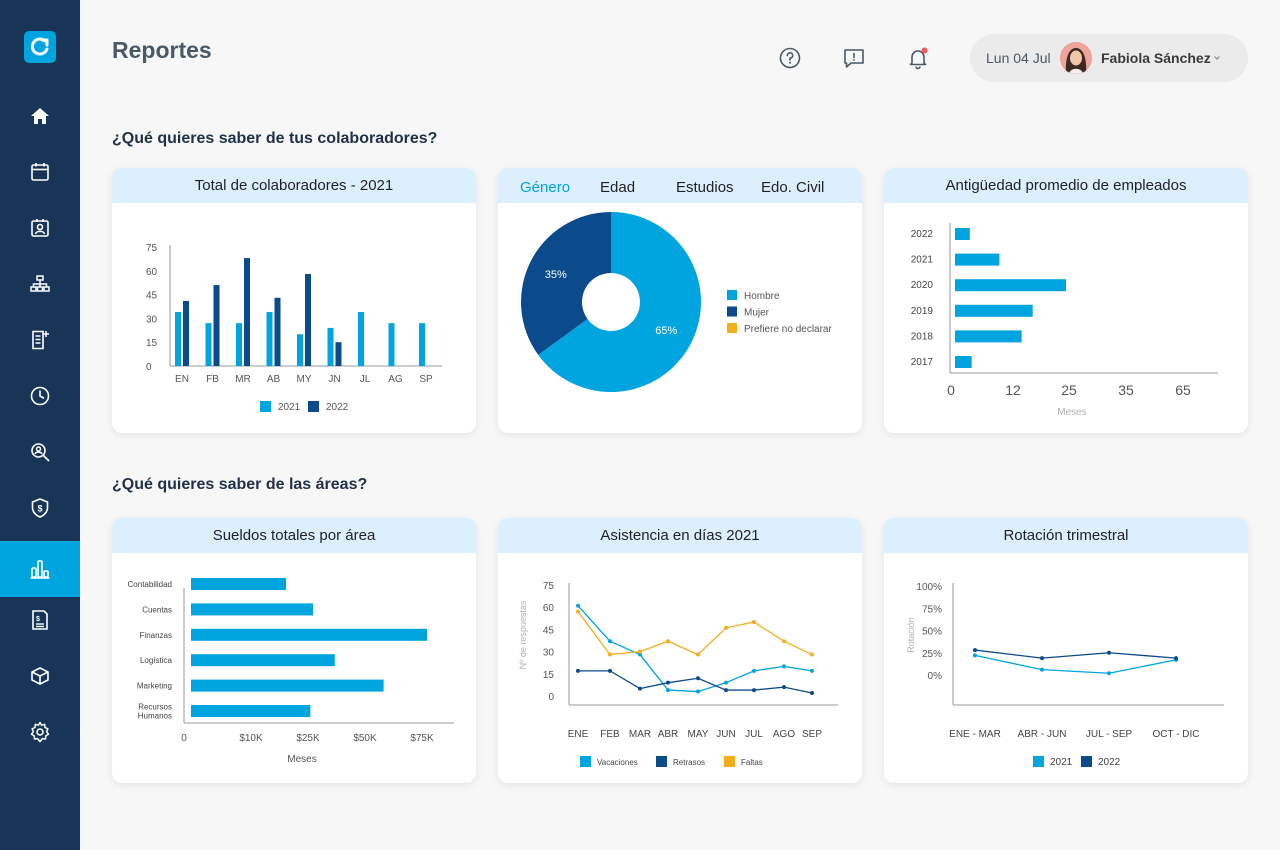 The width and height of the screenshot is (1280, 850). Describe the element at coordinates (1069, 390) in the screenshot. I see `x-tick-label: 25` at that location.